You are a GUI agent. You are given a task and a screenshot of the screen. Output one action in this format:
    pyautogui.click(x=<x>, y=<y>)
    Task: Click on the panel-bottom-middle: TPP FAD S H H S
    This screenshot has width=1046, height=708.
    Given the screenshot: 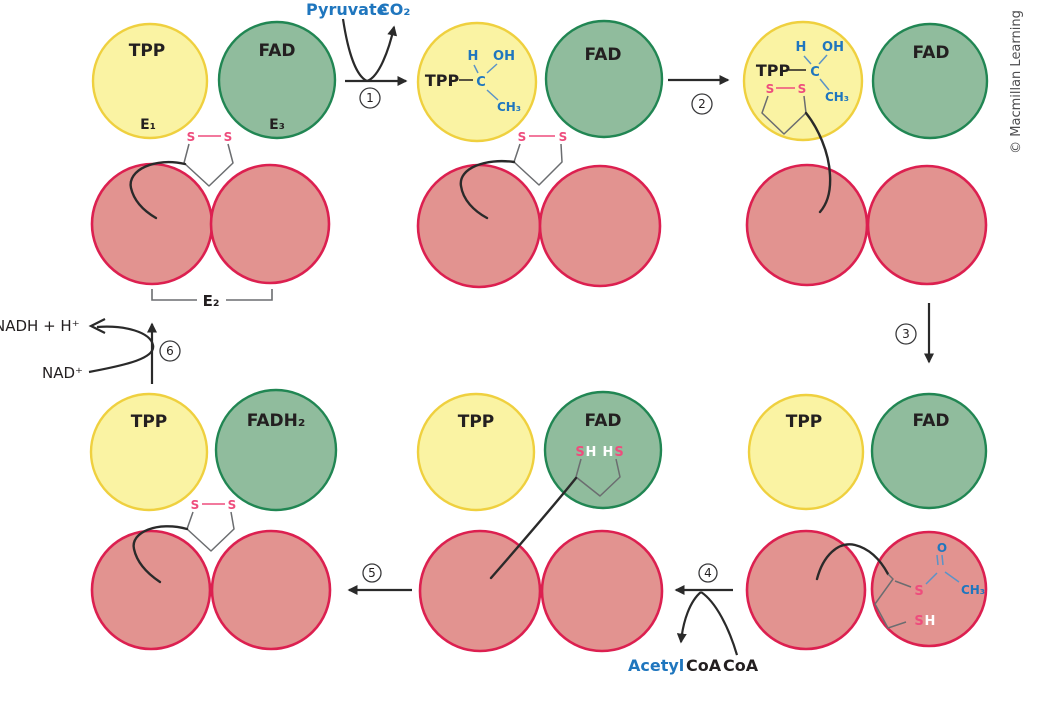 What is the action you would take?
    pyautogui.click(x=540, y=521)
    